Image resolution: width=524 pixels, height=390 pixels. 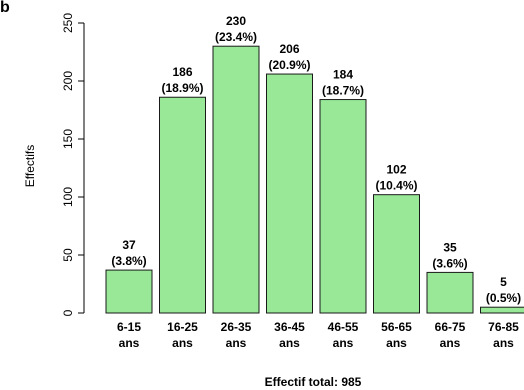 What do you see at coordinates (236, 21) in the screenshot?
I see `bar-value-label: 230` at bounding box center [236, 21].